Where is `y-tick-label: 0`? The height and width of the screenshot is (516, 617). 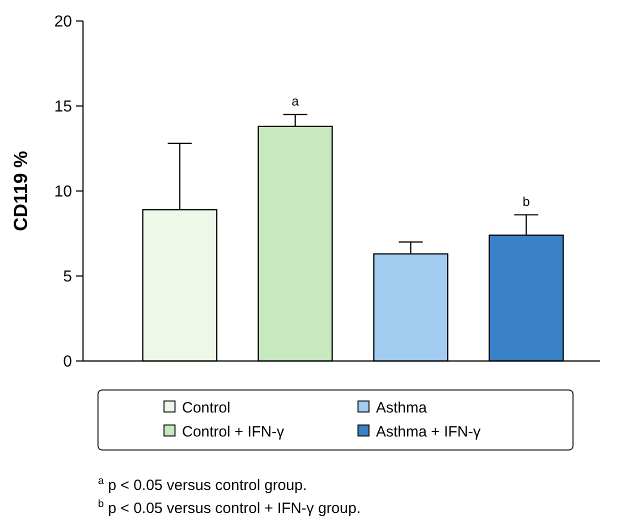 y-tick-label: 0 is located at coordinates (67, 362).